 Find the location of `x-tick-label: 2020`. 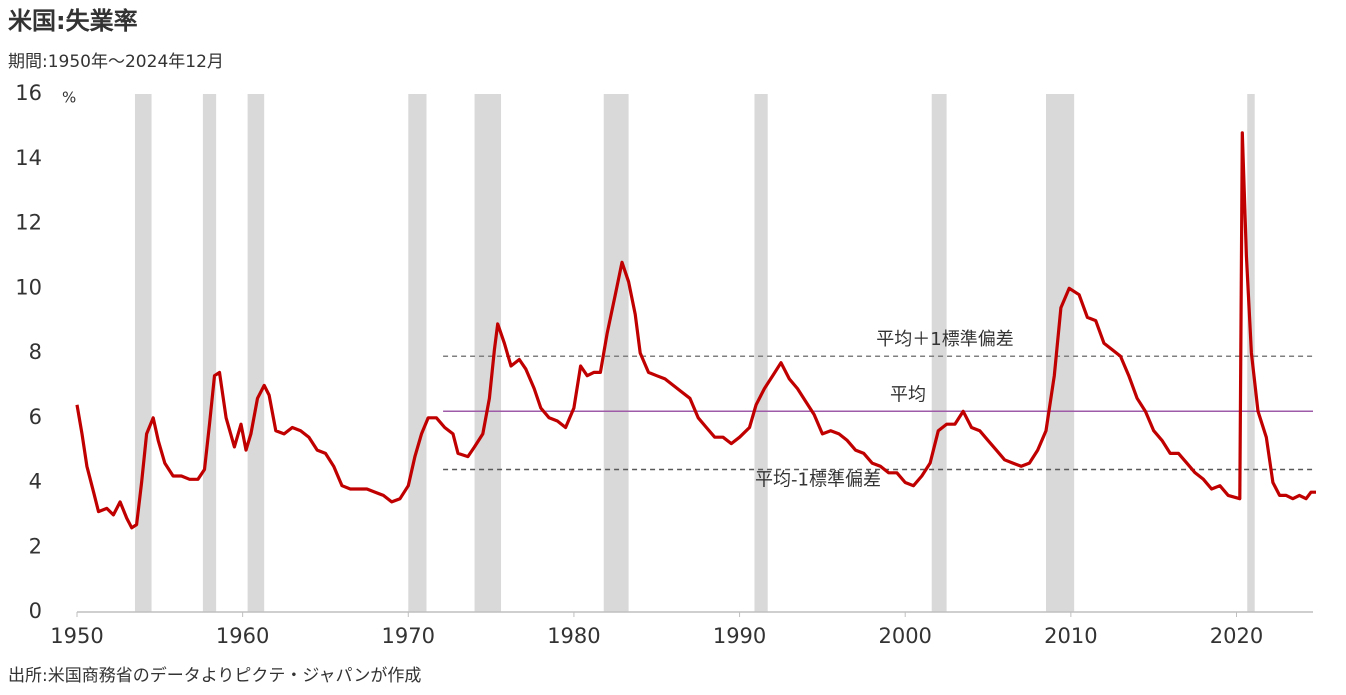

x-tick-label: 2020 is located at coordinates (1236, 636).